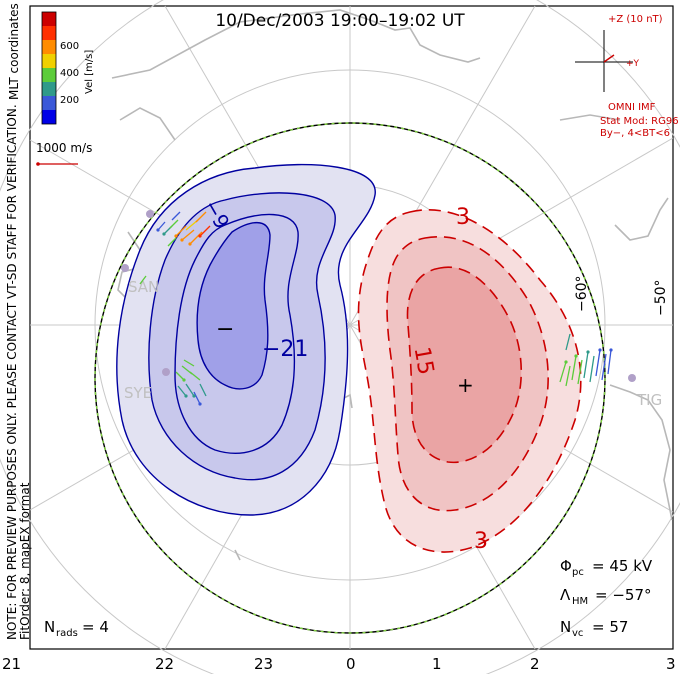  Describe the element at coordinates (437, 664) in the screenshot. I see `mlt-tick-1: 1` at that location.